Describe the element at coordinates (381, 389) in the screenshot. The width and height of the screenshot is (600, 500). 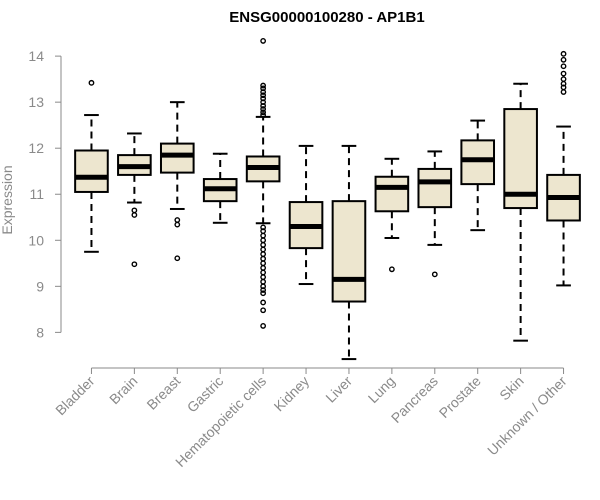
I see `x-tick-label: Lung` at that location.